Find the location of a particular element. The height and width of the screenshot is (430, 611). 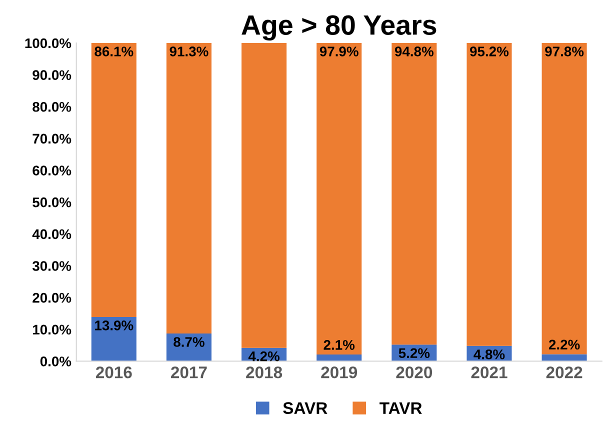

y-tick-label: 10.0% is located at coordinates (52, 329).